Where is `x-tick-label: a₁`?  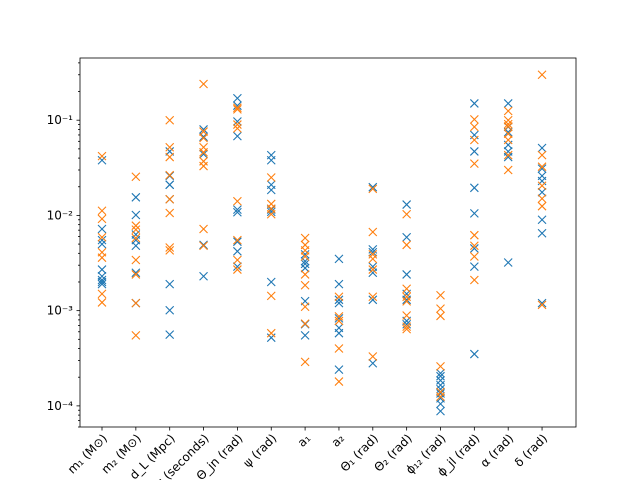
x-tick-label: a₁ is located at coordinates (304, 440).